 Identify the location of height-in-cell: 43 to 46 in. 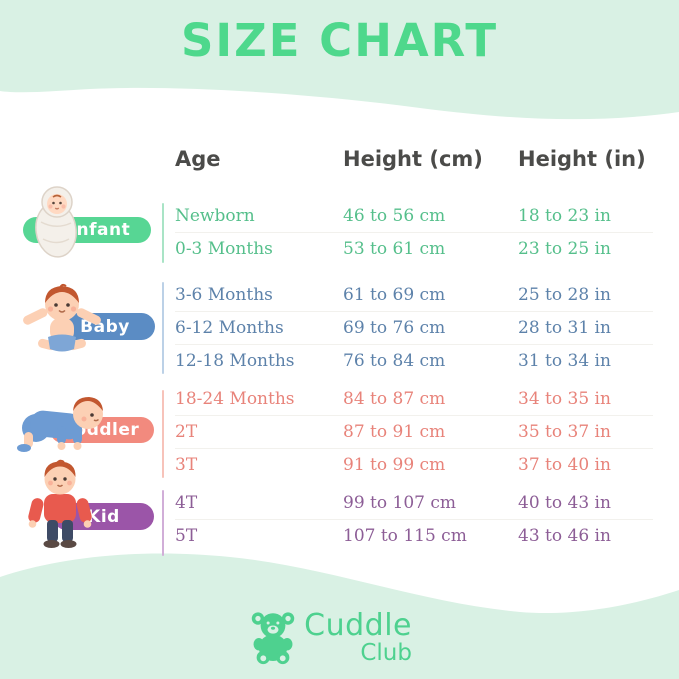
(564, 536).